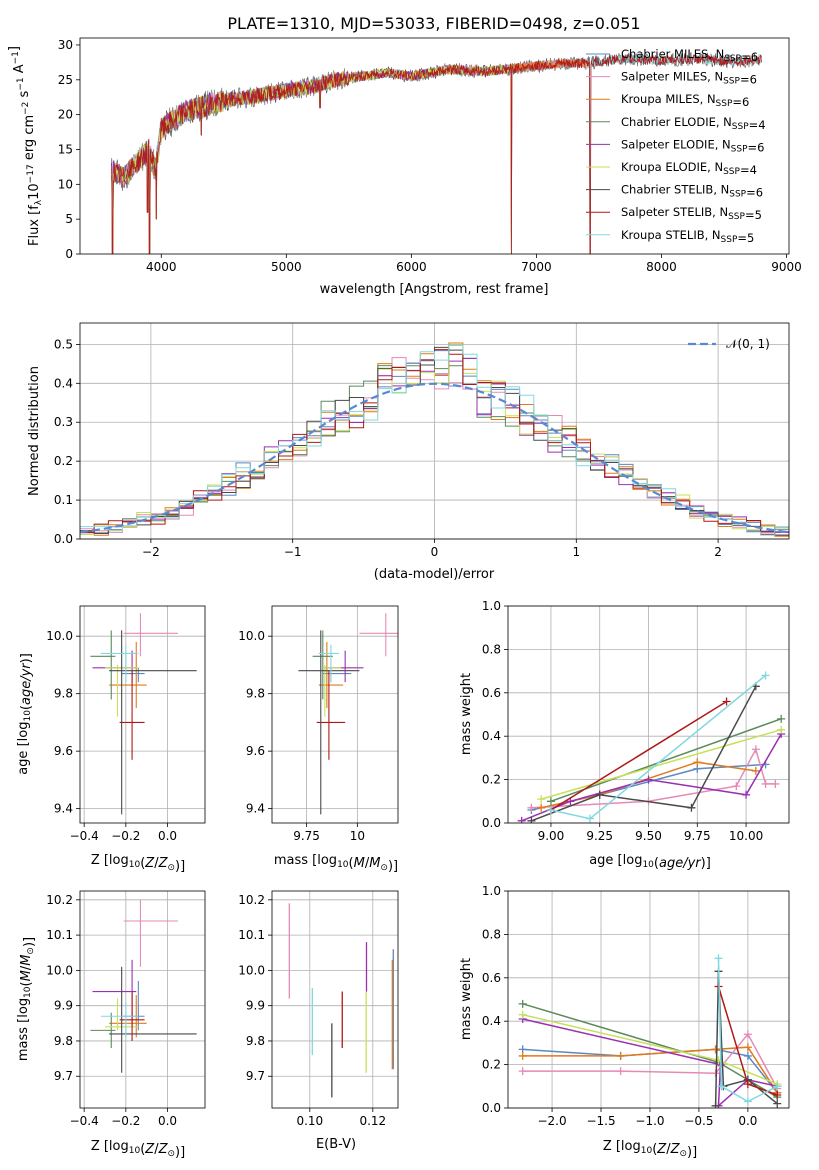  I want to click on label-part: =5, so click(753, 215).